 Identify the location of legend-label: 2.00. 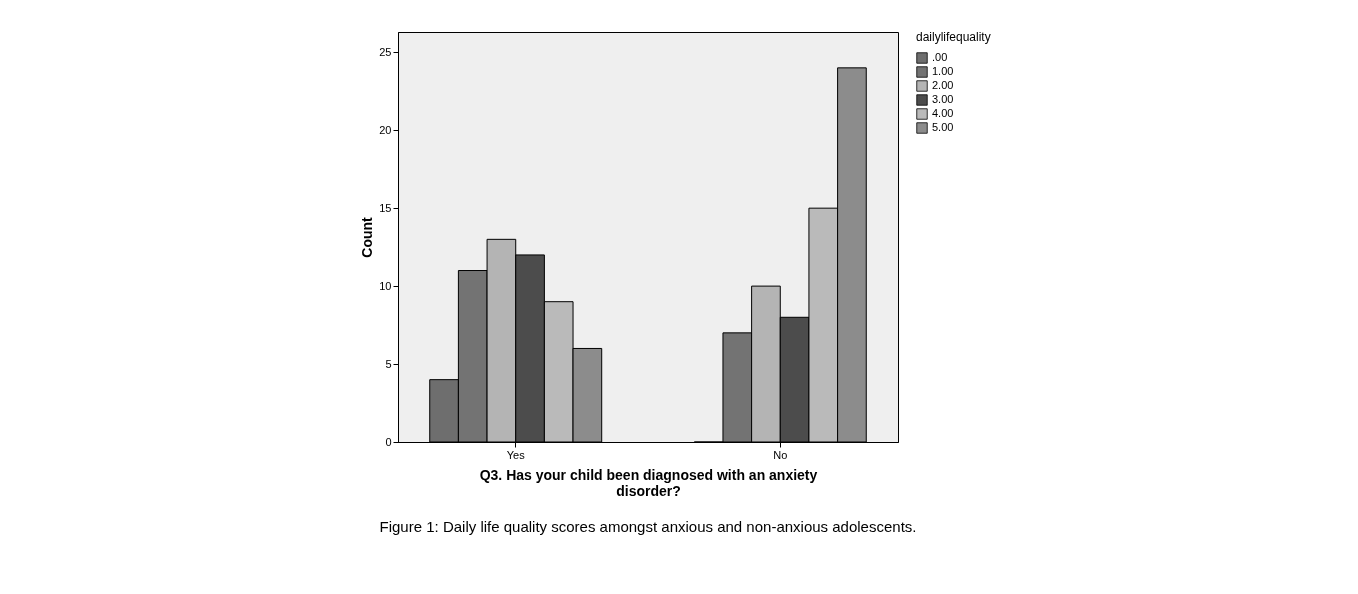
(943, 85).